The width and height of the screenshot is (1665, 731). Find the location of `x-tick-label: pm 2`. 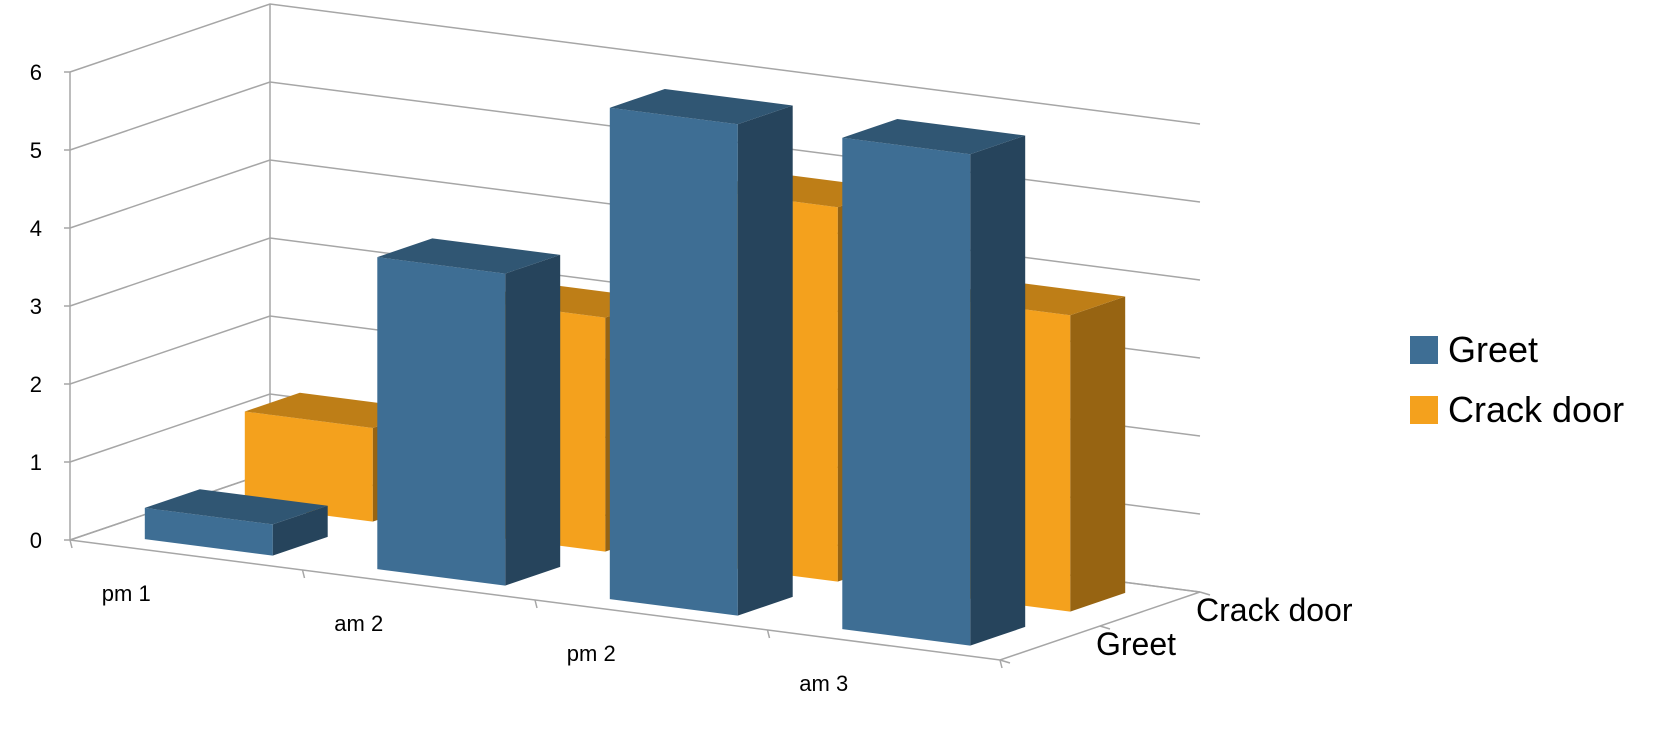

x-tick-label: pm 2 is located at coordinates (591, 653).